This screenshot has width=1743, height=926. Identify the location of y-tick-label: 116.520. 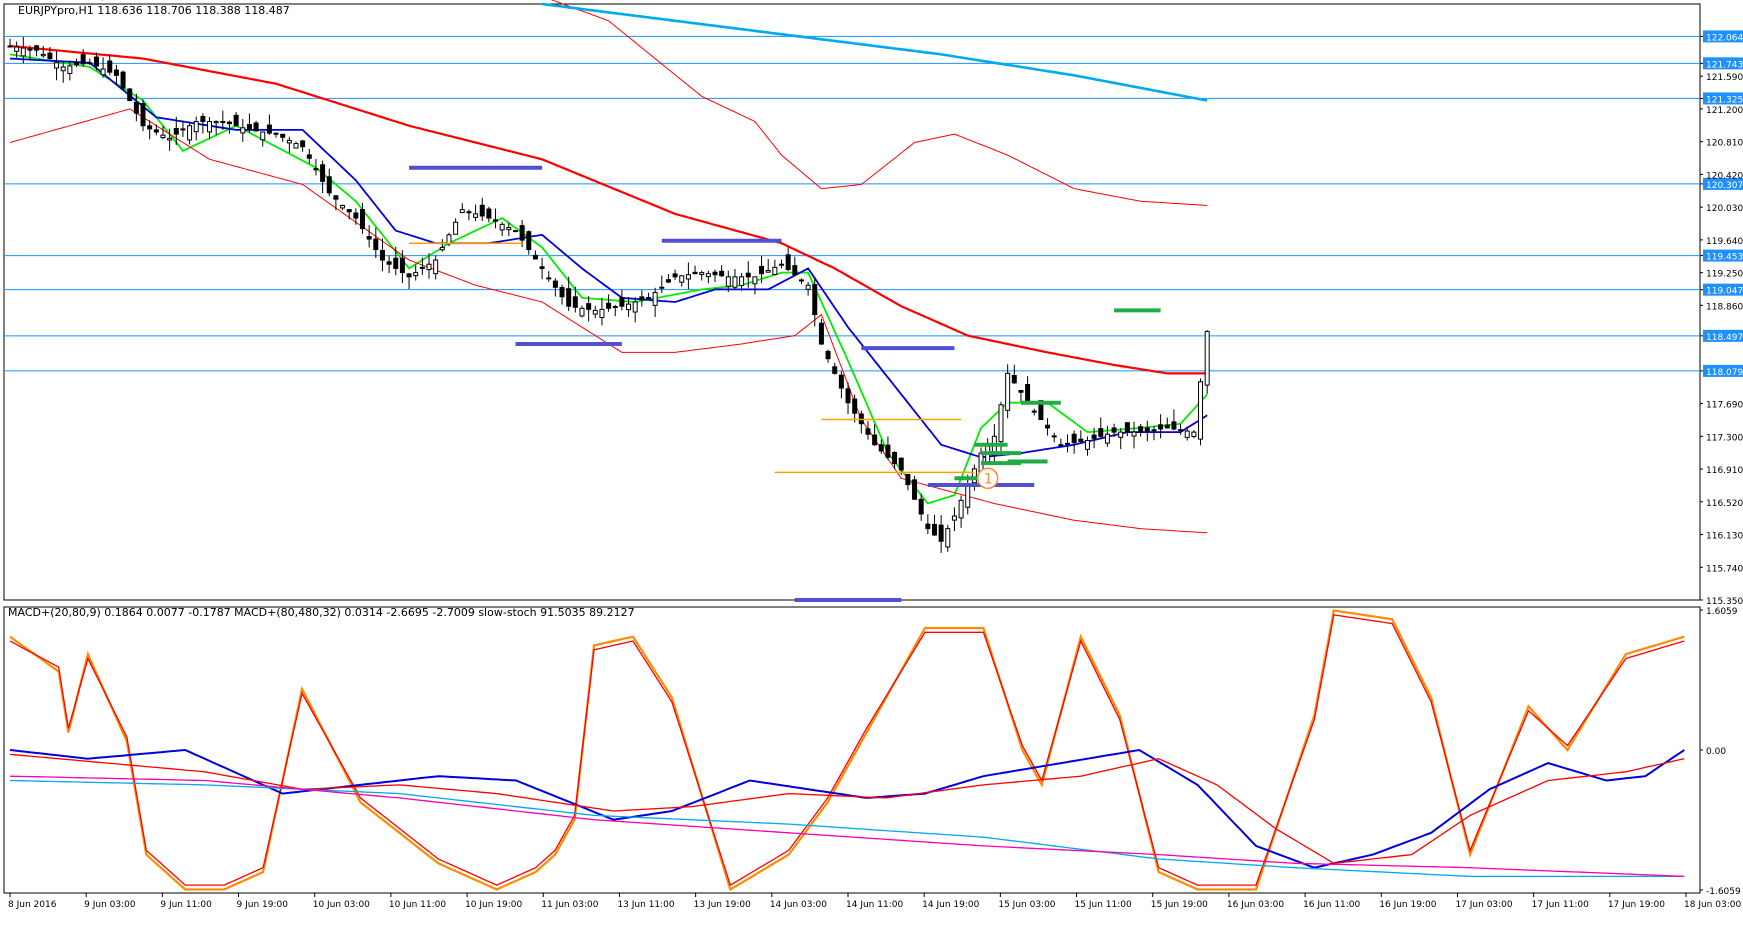
(1724, 504).